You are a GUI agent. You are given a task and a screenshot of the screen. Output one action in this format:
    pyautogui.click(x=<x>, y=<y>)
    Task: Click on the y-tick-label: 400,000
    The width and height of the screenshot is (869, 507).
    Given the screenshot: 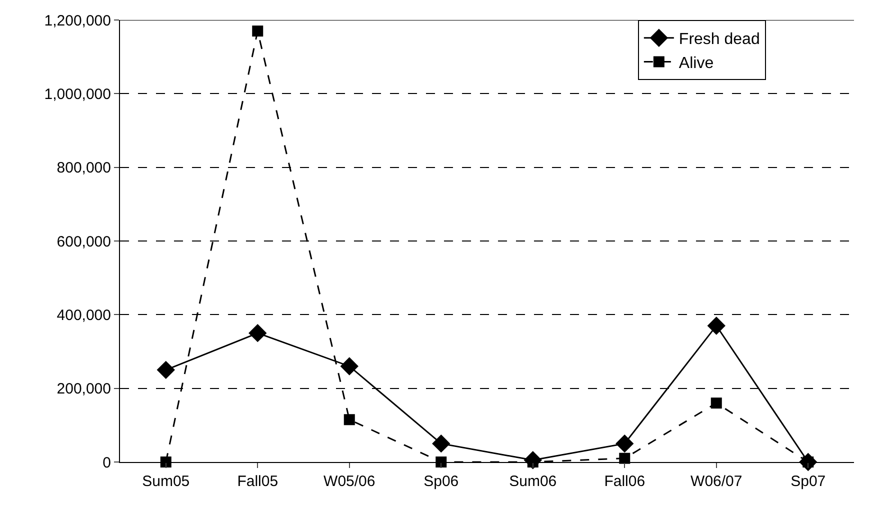 What is the action you would take?
    pyautogui.click(x=83, y=315)
    